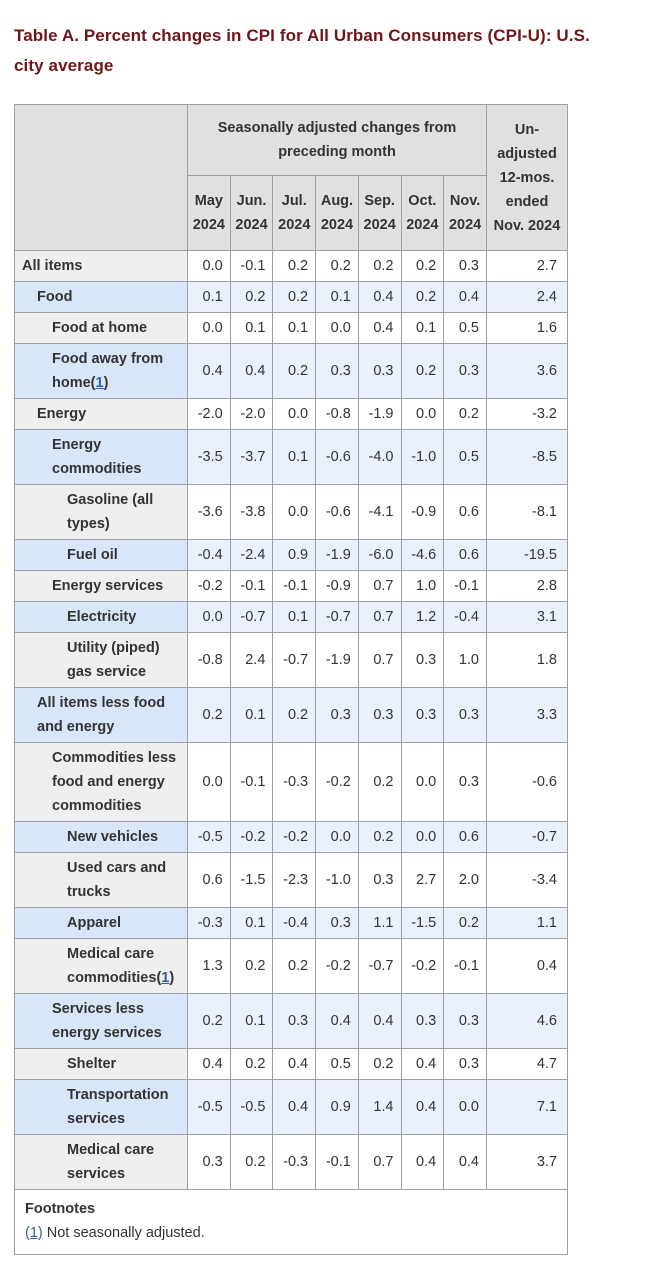 The image size is (659, 1265). I want to click on monthly-change-cell: 1.1, so click(379, 923).